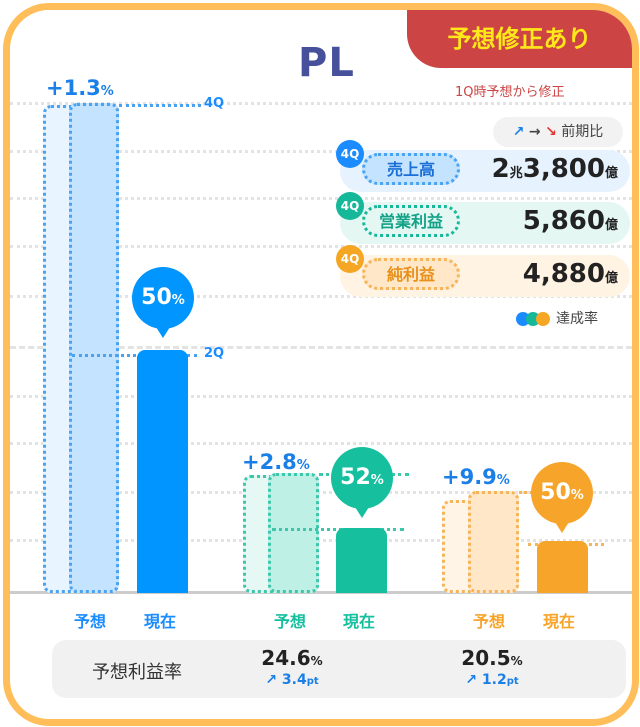 The width and height of the screenshot is (640, 727). I want to click on kpi-operating-profit: 4Q 営業利益 5,860億, so click(483, 218).